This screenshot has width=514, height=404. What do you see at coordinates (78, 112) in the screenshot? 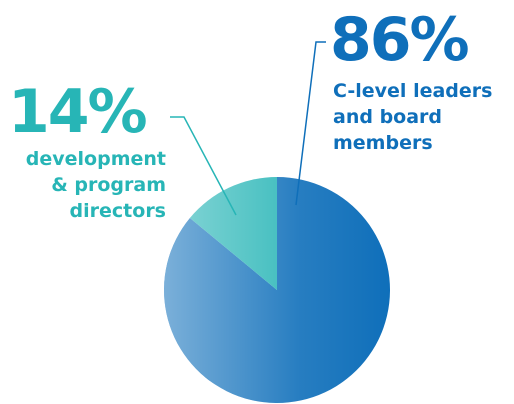
I see `value-label: 14%` at bounding box center [78, 112].